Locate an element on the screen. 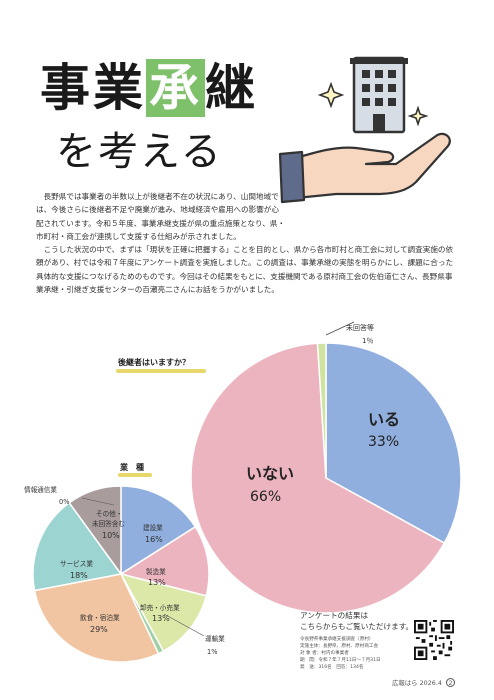 Image resolution: width=494 pixels, height=700 pixels. title-highlight: 承 is located at coordinates (175, 88).